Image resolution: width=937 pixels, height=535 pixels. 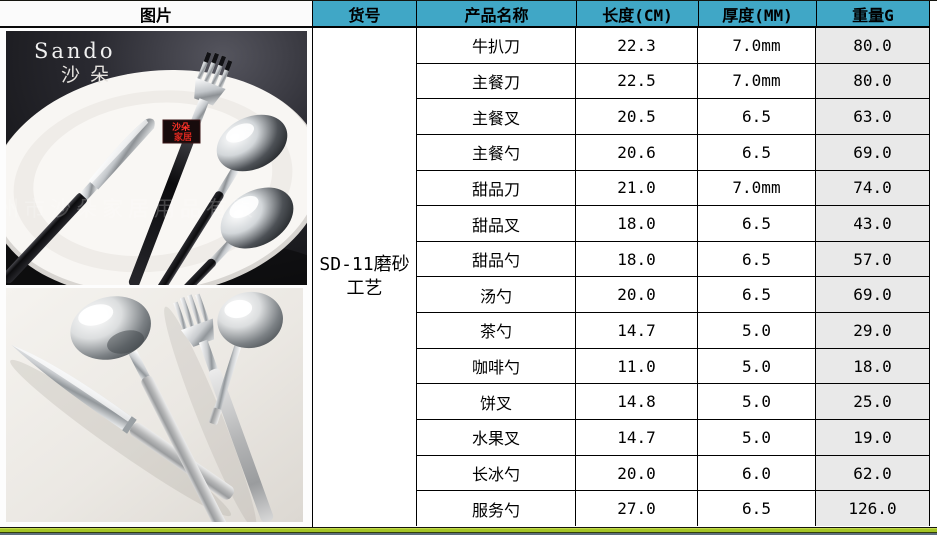 I want to click on product-name-cell: 甜品勺, so click(x=496, y=259).